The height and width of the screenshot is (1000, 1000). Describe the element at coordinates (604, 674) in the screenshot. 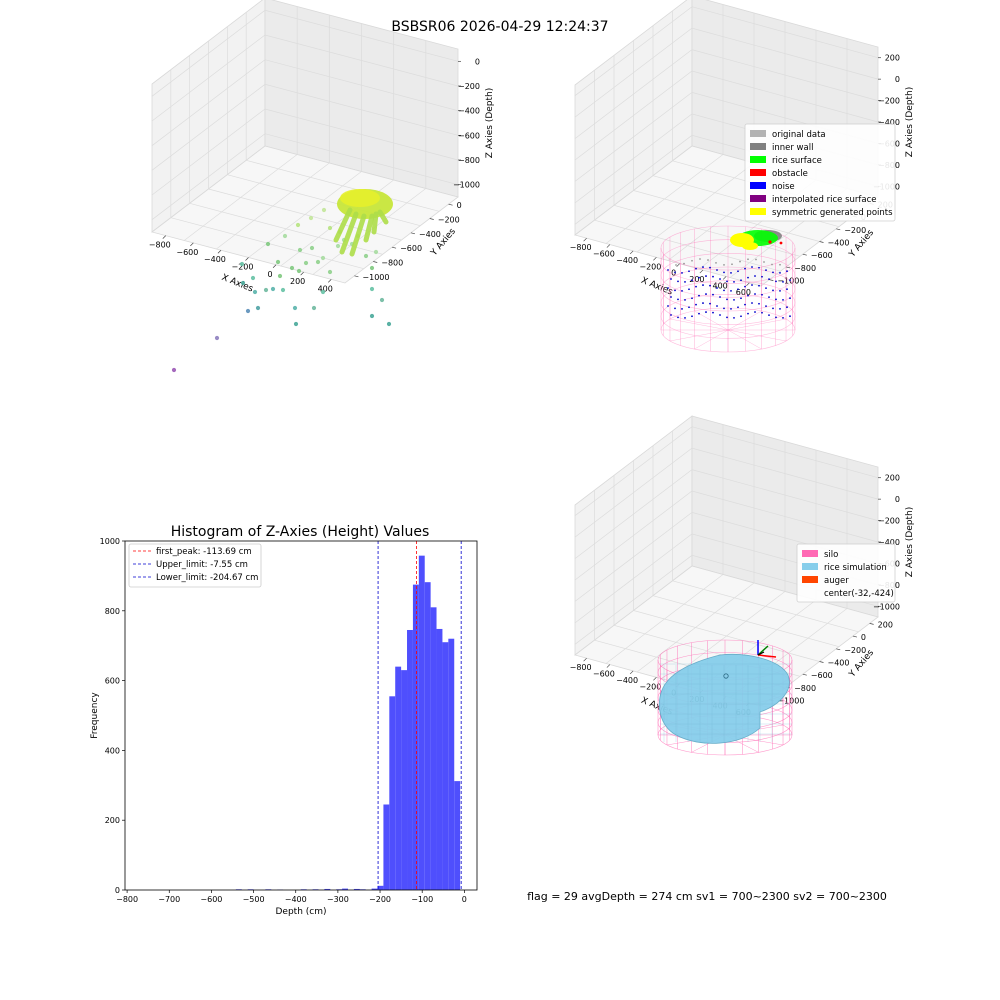

I see `x-tick-label: −600` at that location.